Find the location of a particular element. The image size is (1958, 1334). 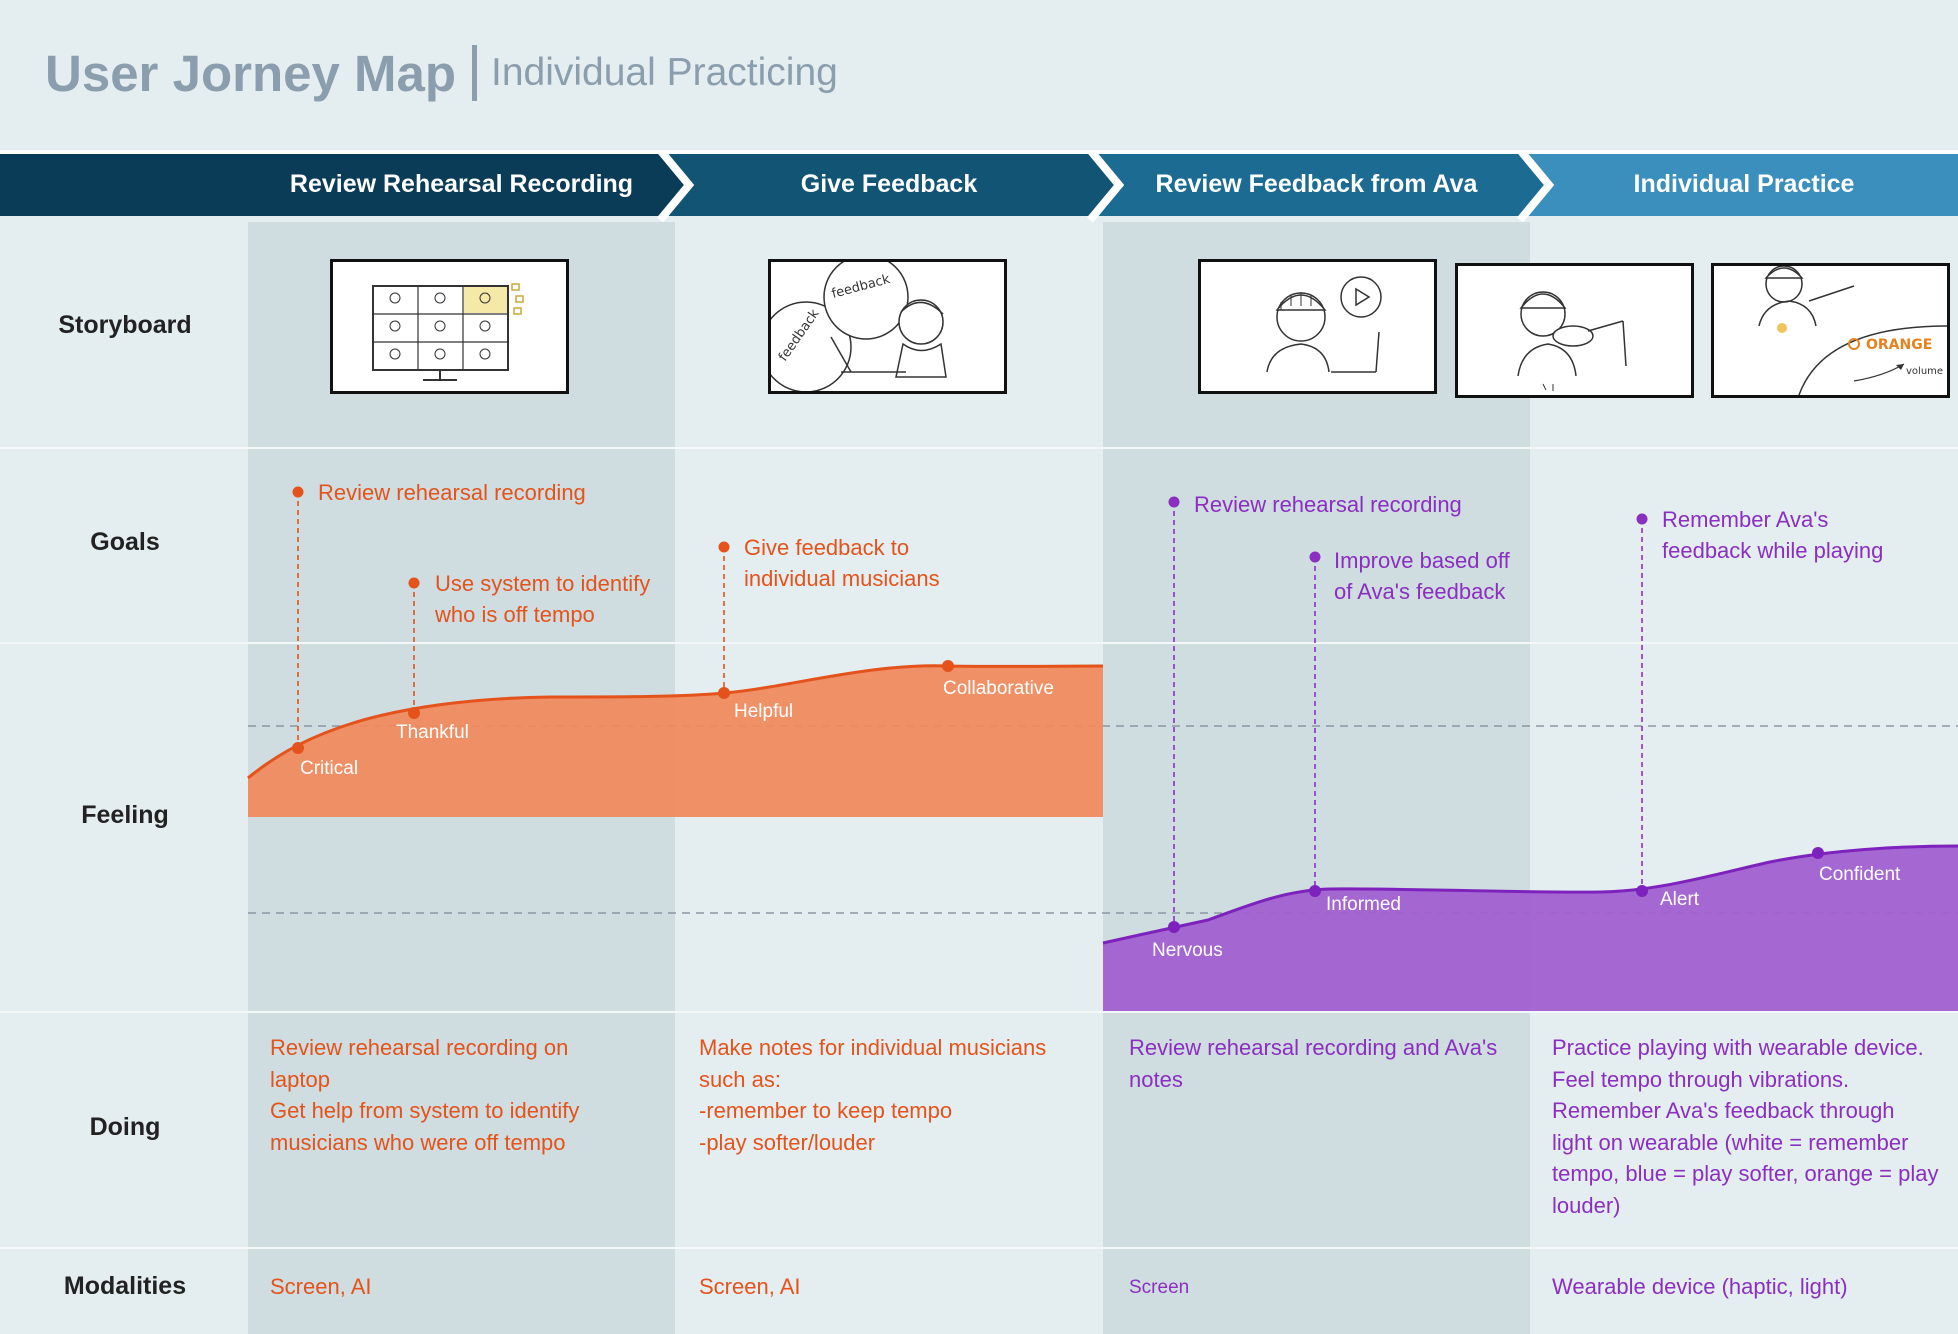

goal-text: of Ava's feedback is located at coordinates (1420, 591).